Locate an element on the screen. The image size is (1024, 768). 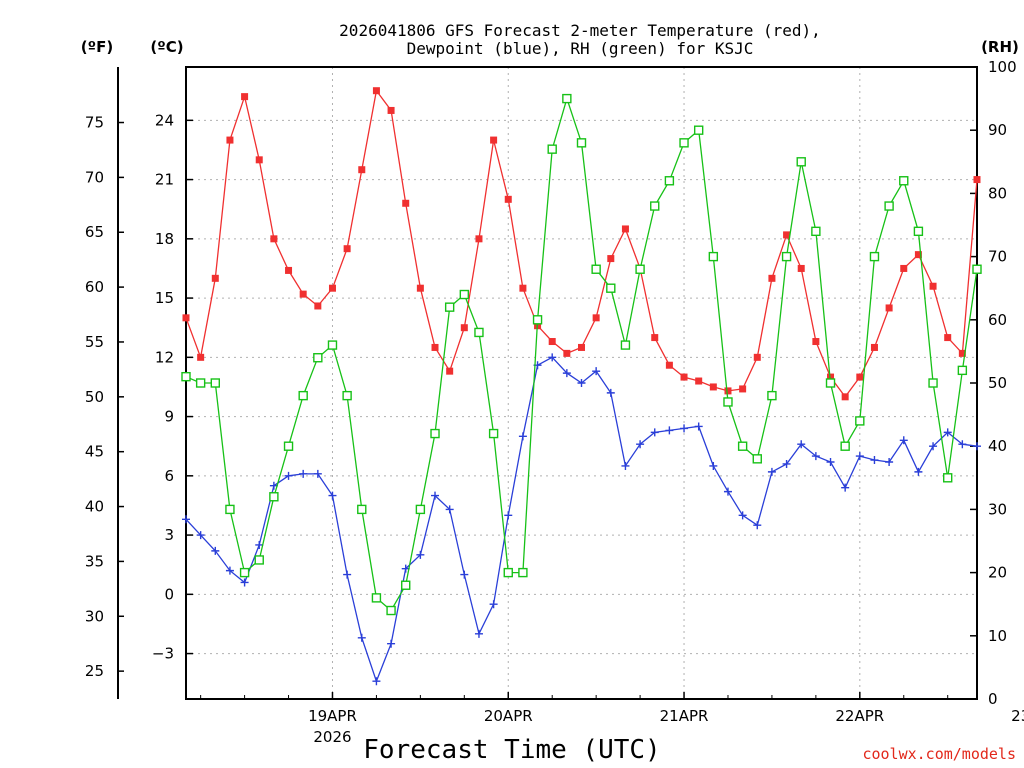
rh-tick-label: 60 is located at coordinates (997, 320).